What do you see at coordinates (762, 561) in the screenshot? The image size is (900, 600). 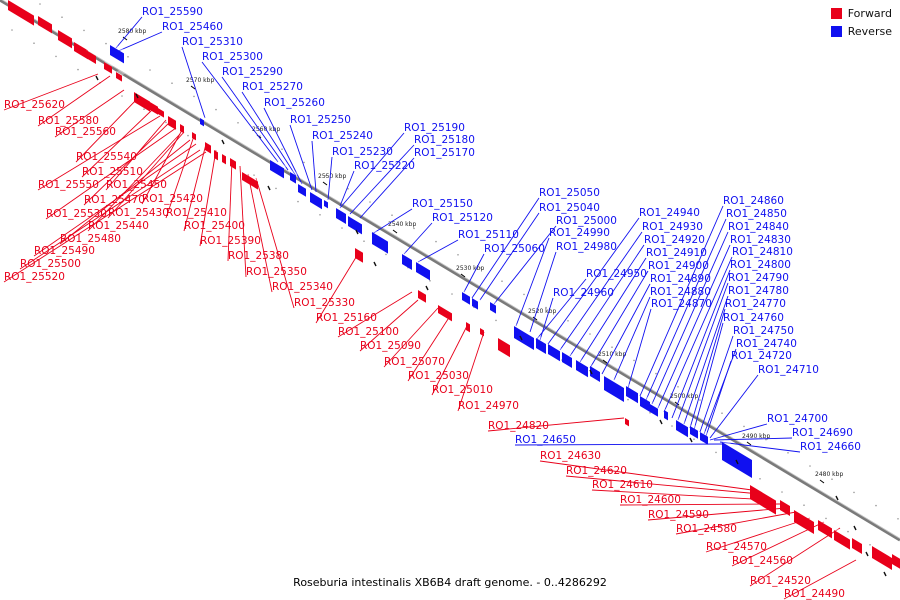 I see `gene-label: RO1_24560` at bounding box center [762, 561].